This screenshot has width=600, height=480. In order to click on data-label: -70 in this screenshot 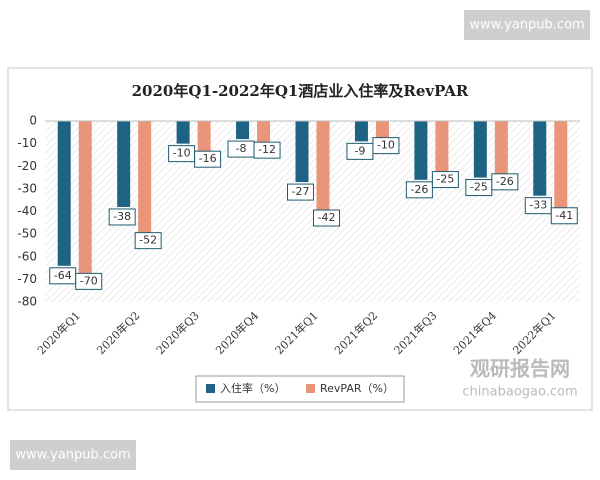, I will do `click(89, 280)`.